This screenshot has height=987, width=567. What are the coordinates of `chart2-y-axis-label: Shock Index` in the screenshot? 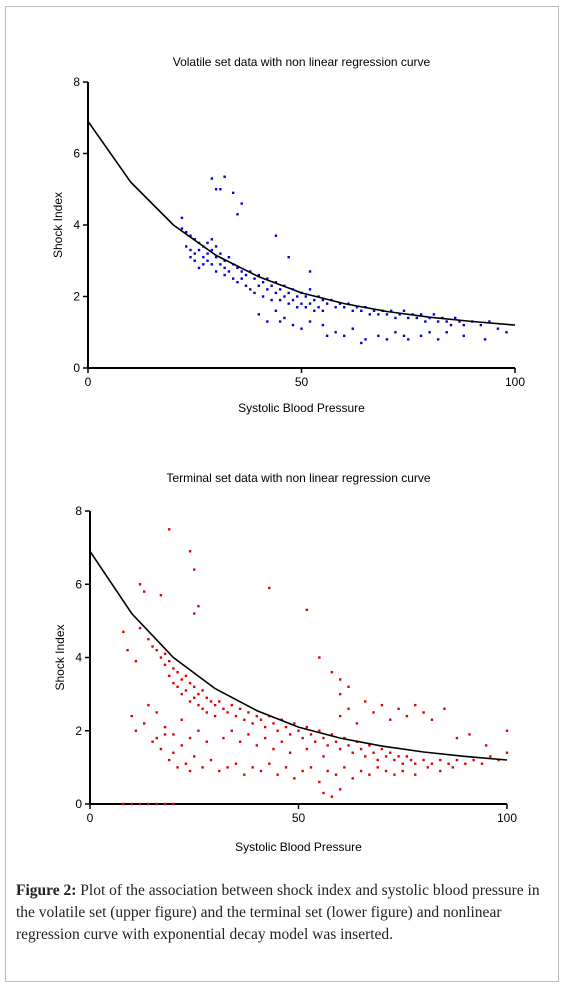 It's located at (60, 657).